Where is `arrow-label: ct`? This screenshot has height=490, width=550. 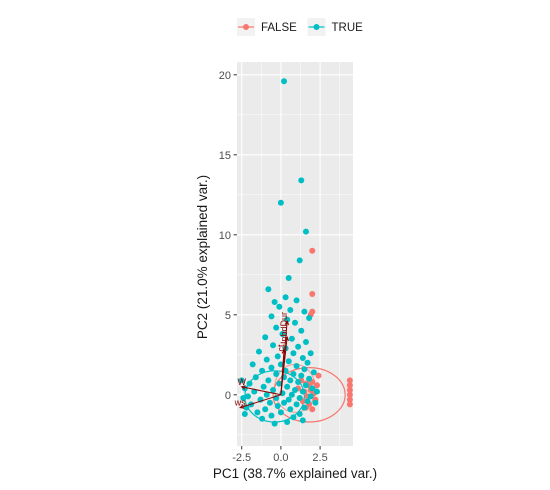
arrow-label: ct is located at coordinates (281, 348).